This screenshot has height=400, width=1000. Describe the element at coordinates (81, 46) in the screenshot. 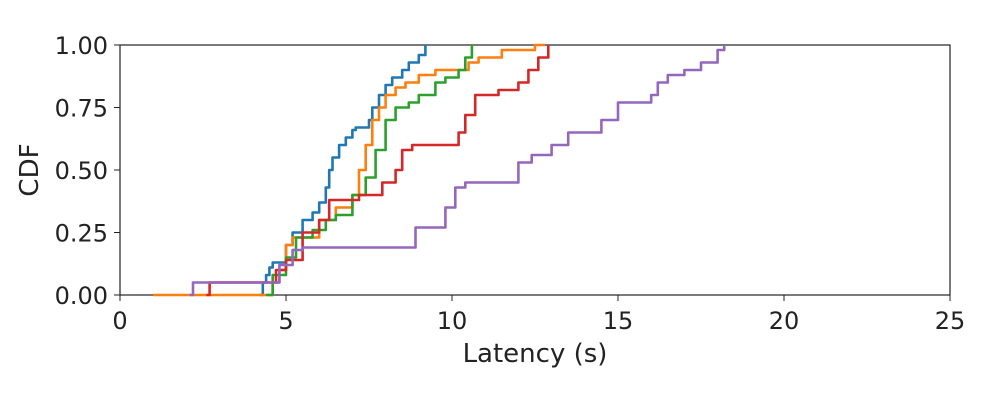

I see `y-tick-label: 1.00` at that location.